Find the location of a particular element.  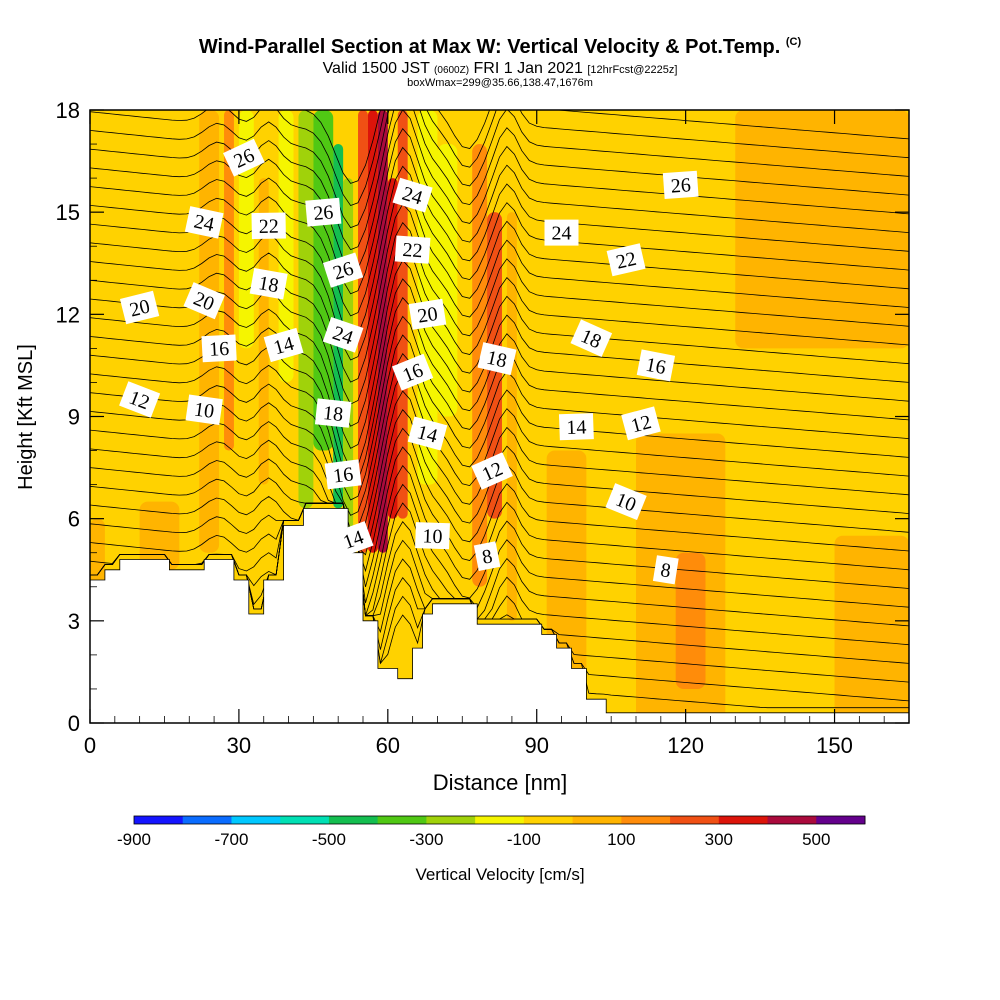

x-axis-label: Distance [nm] is located at coordinates (500, 782).